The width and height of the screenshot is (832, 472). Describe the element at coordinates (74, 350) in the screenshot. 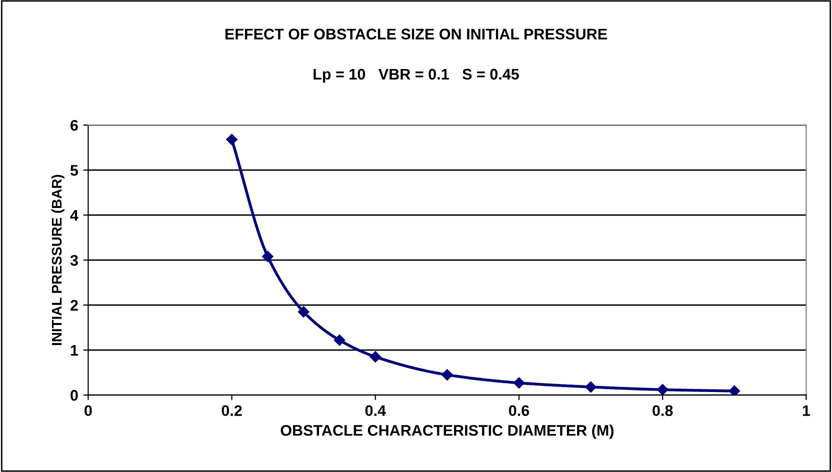

I see `y-tick-label: 1` at that location.